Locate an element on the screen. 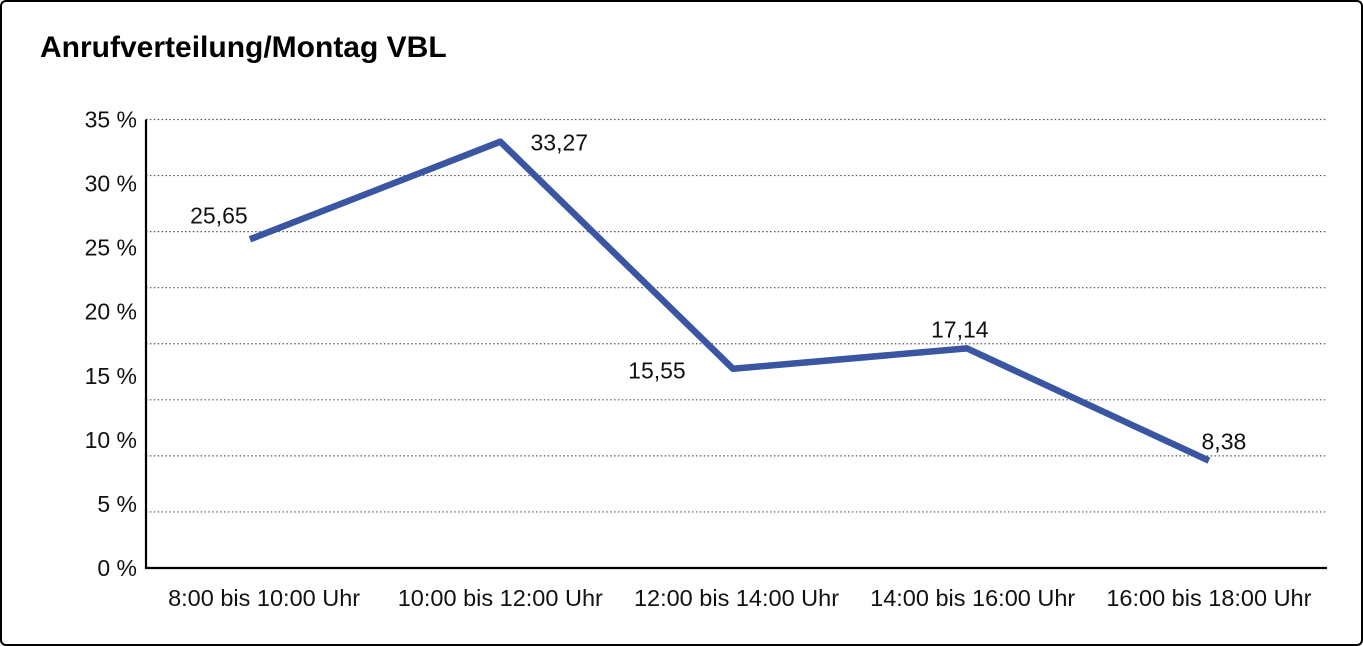 Image resolution: width=1363 pixels, height=646 pixels. x-axis-label: 16:00 bis 18:00 Uhr is located at coordinates (1208, 598).